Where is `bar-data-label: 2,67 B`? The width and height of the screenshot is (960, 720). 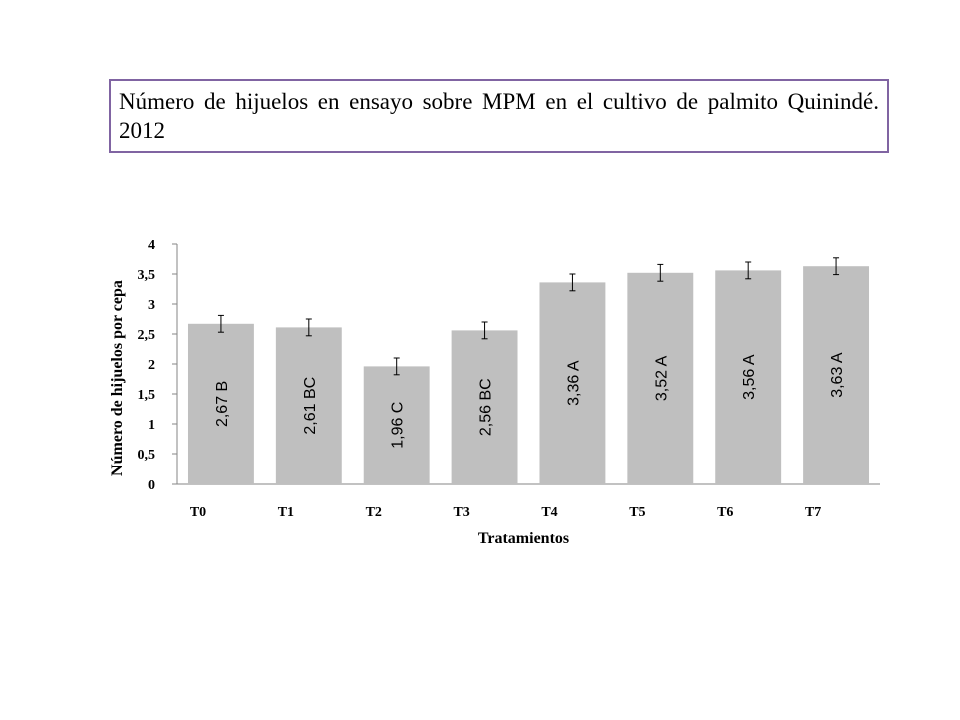
bar-data-label: 2,67 B is located at coordinates (222, 404).